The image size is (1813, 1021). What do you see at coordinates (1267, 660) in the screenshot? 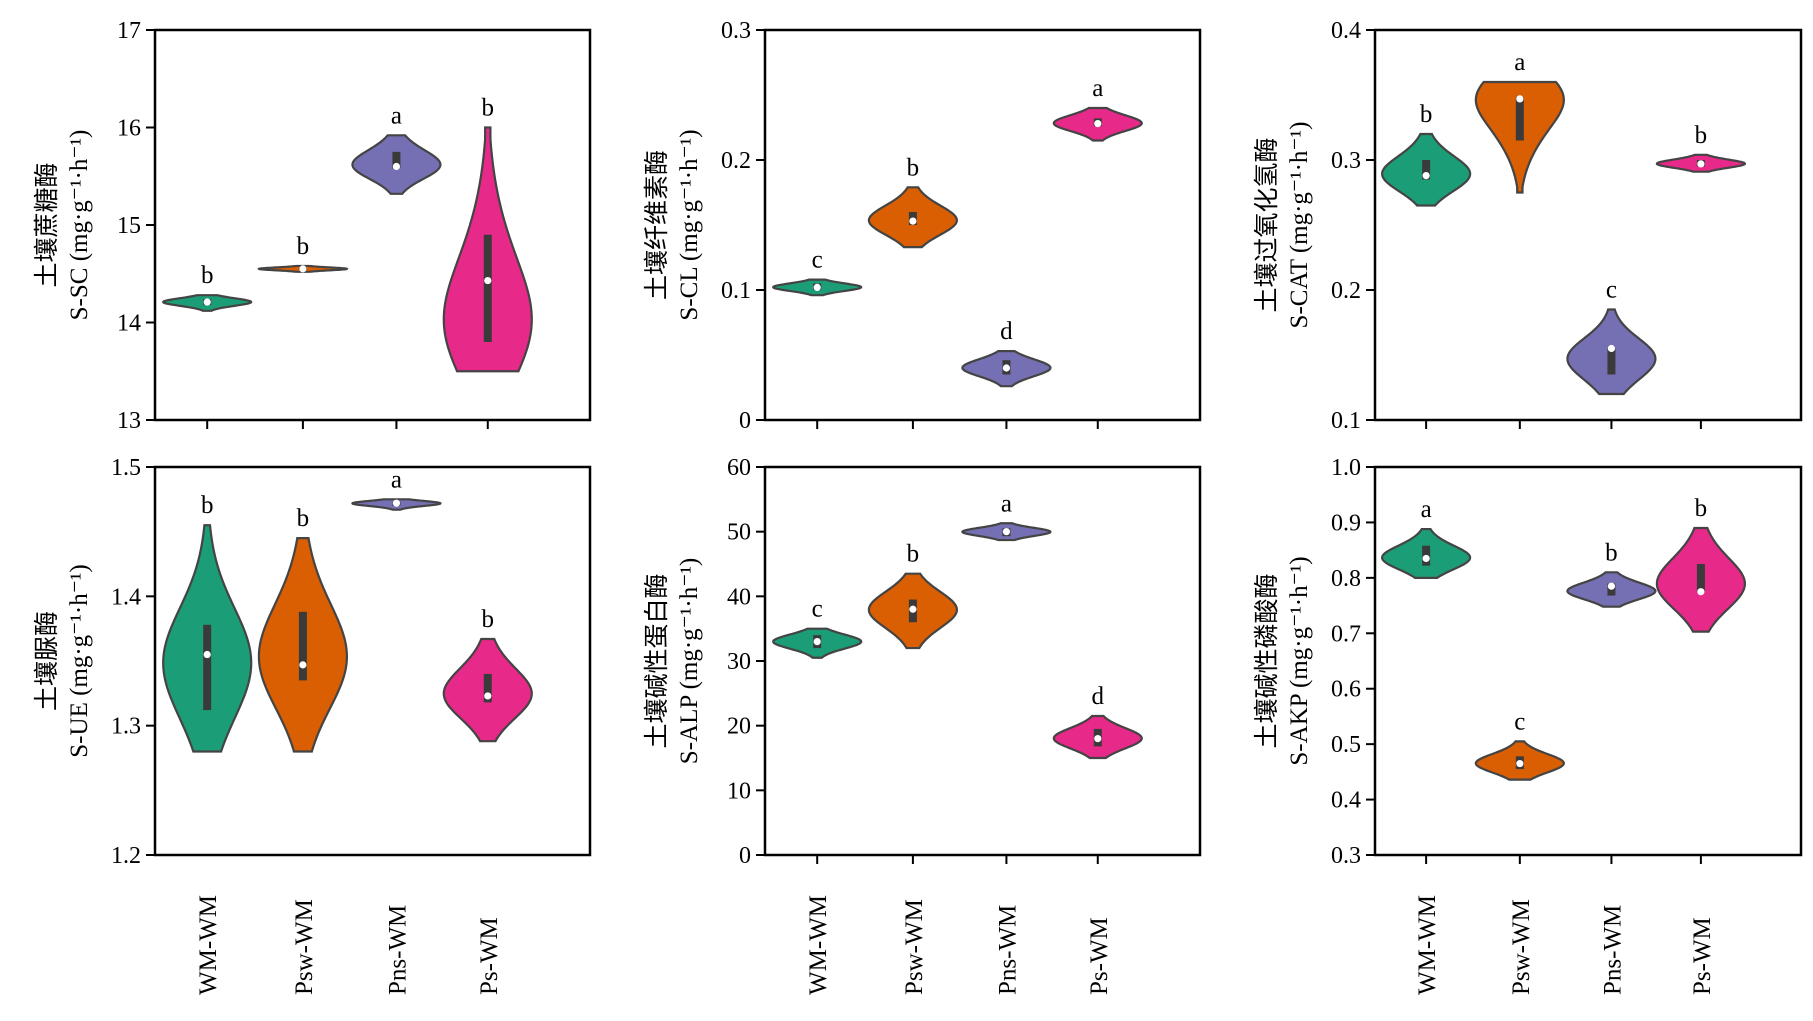
I see `y-axis-title-cn: 土壤碱性磷酸酶` at bounding box center [1267, 660].